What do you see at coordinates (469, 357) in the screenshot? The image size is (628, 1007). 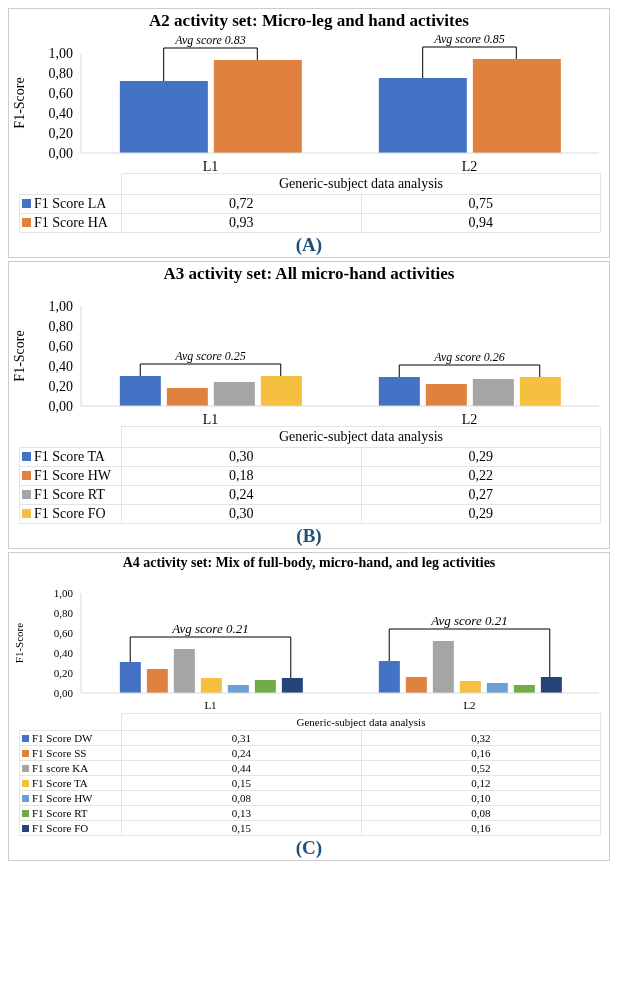 I see `annotation: Avg score 0.26` at bounding box center [469, 357].